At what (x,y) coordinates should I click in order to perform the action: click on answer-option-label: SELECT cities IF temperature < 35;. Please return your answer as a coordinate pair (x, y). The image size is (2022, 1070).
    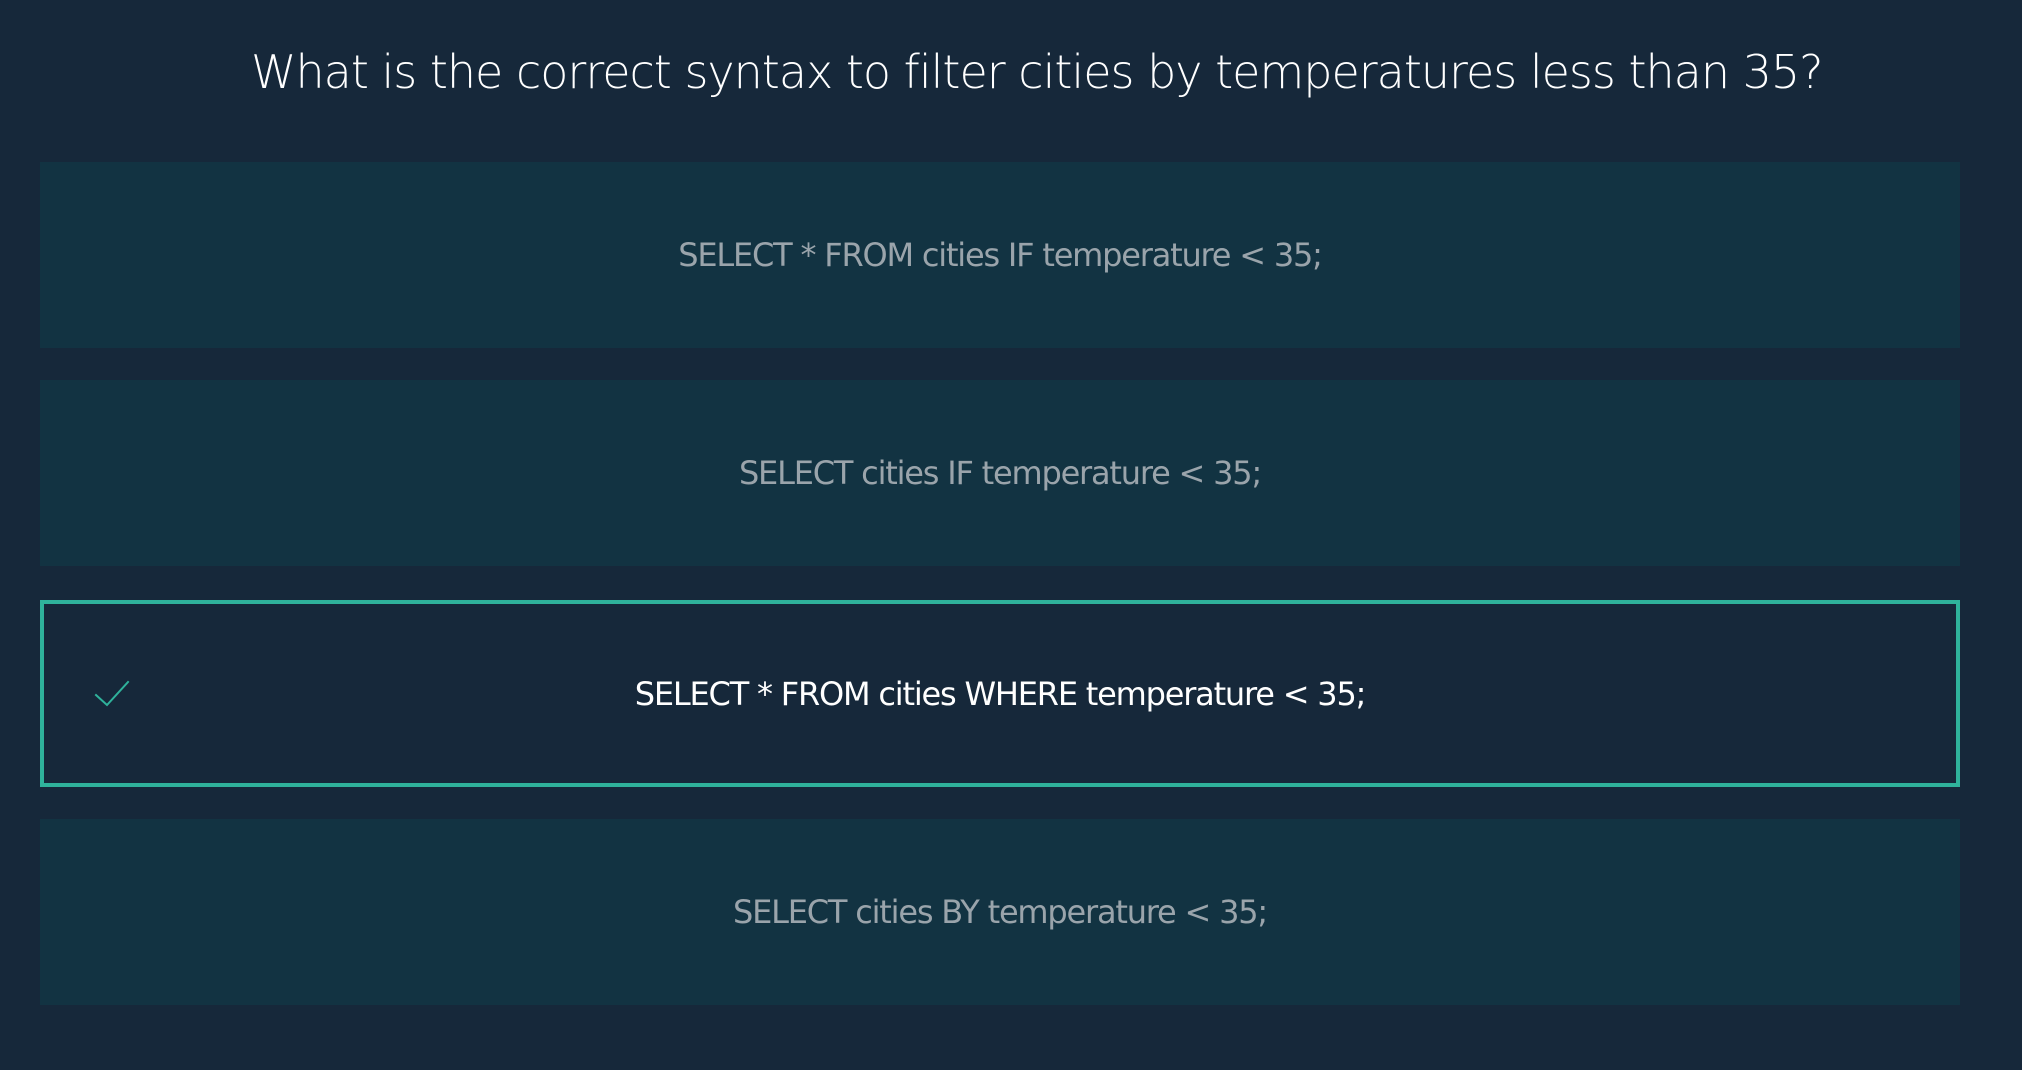
    Looking at the image, I should click on (1000, 473).